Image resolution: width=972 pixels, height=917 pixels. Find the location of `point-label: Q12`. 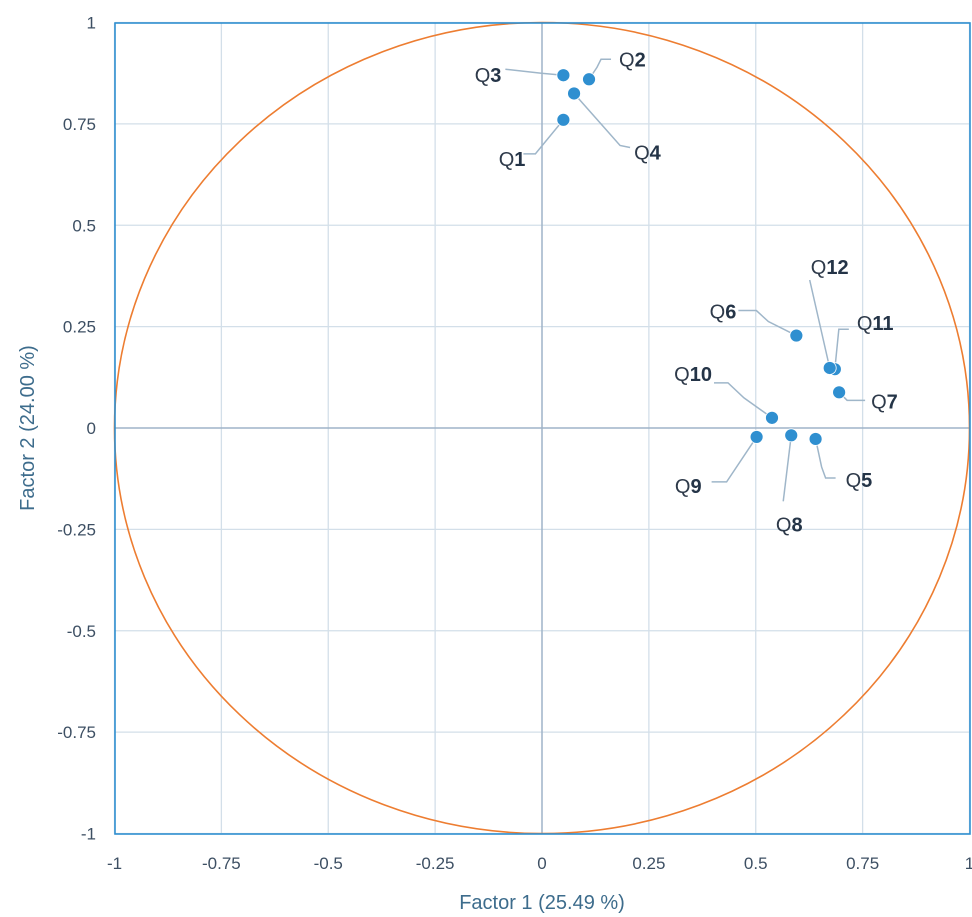

point-label: Q12 is located at coordinates (830, 268).